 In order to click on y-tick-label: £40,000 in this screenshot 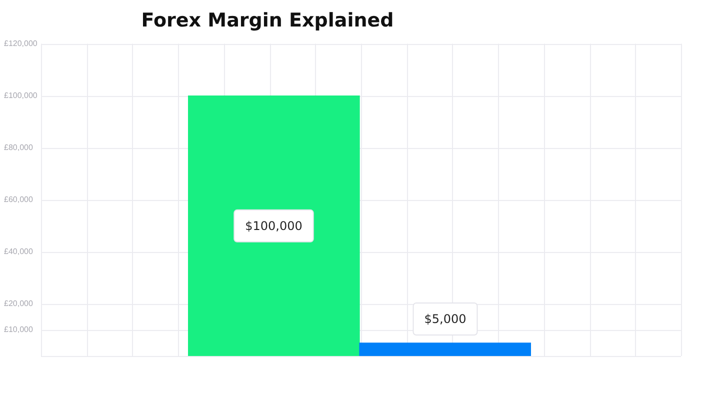, I will do `click(19, 251)`.